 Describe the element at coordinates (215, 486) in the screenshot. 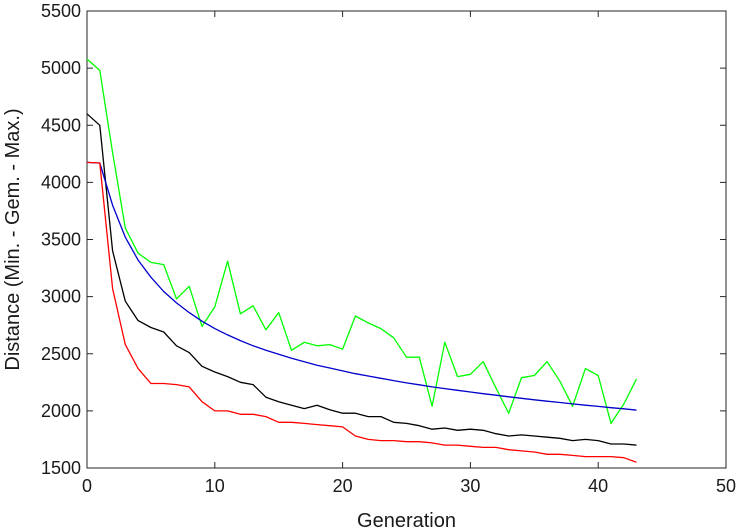

I see `x-tick-label: 10` at that location.